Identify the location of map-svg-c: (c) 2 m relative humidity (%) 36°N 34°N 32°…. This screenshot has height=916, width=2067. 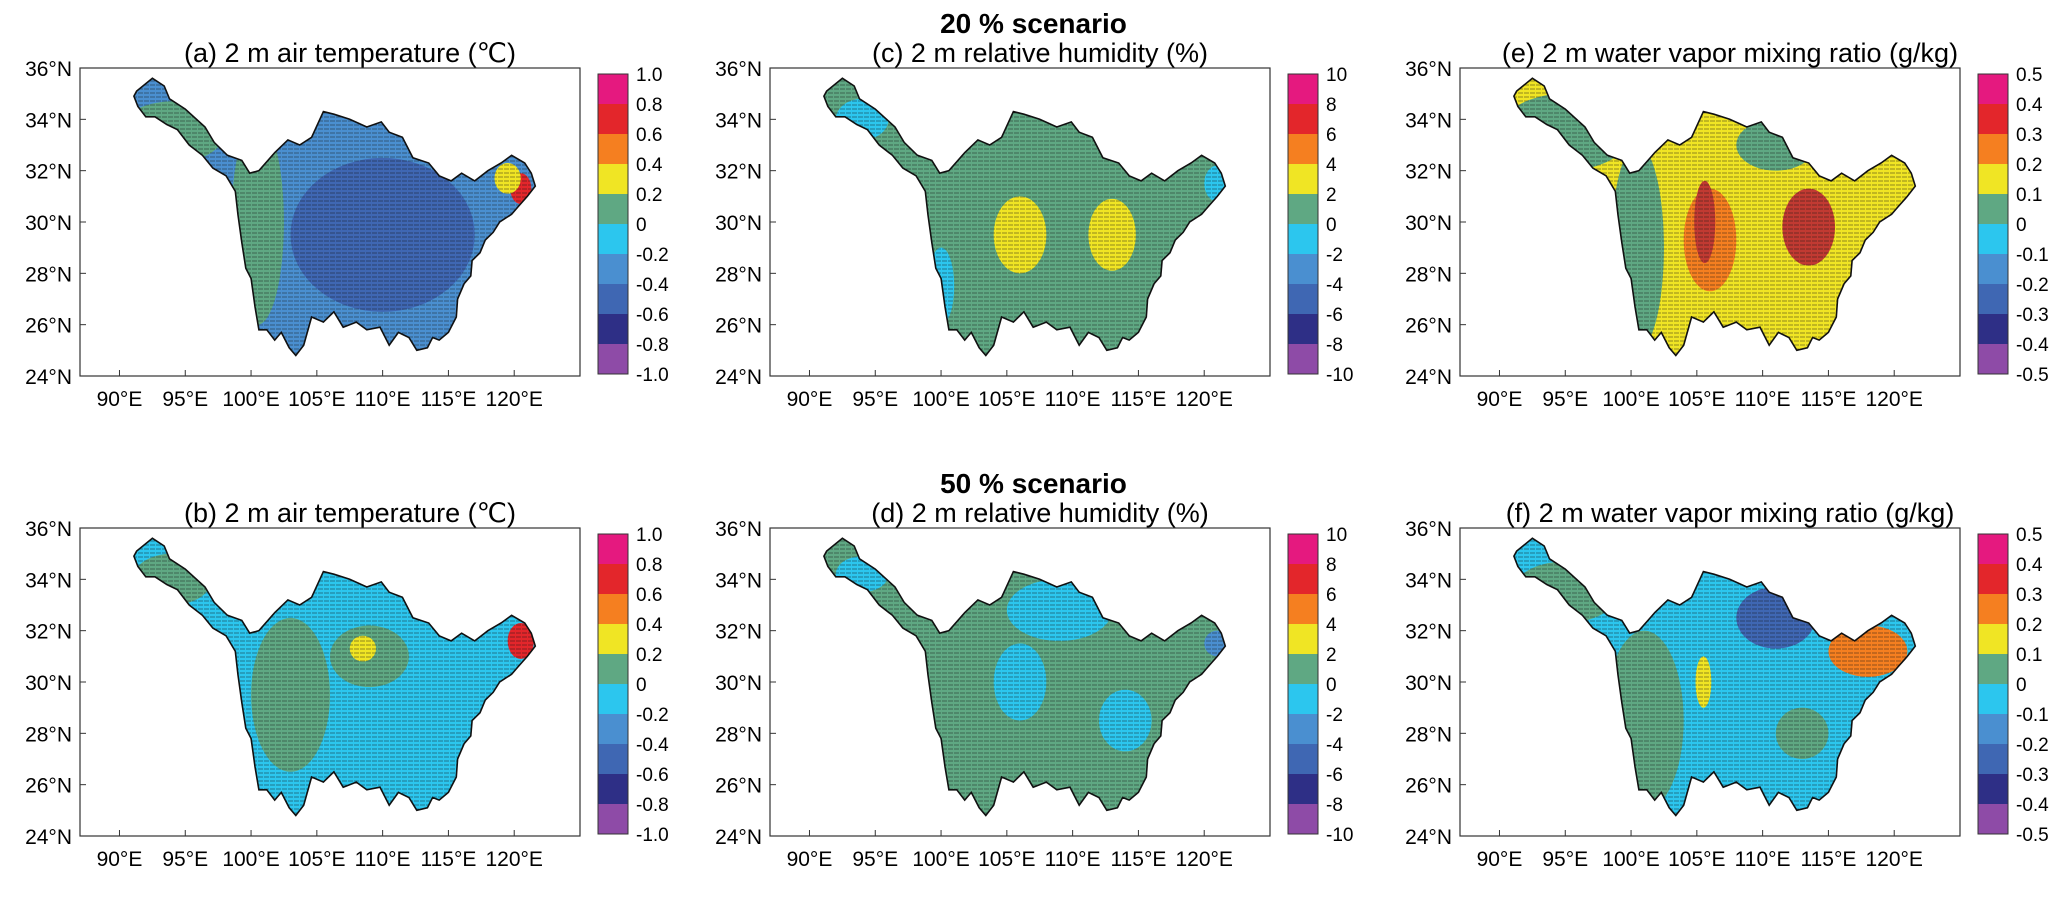
(1034, 224).